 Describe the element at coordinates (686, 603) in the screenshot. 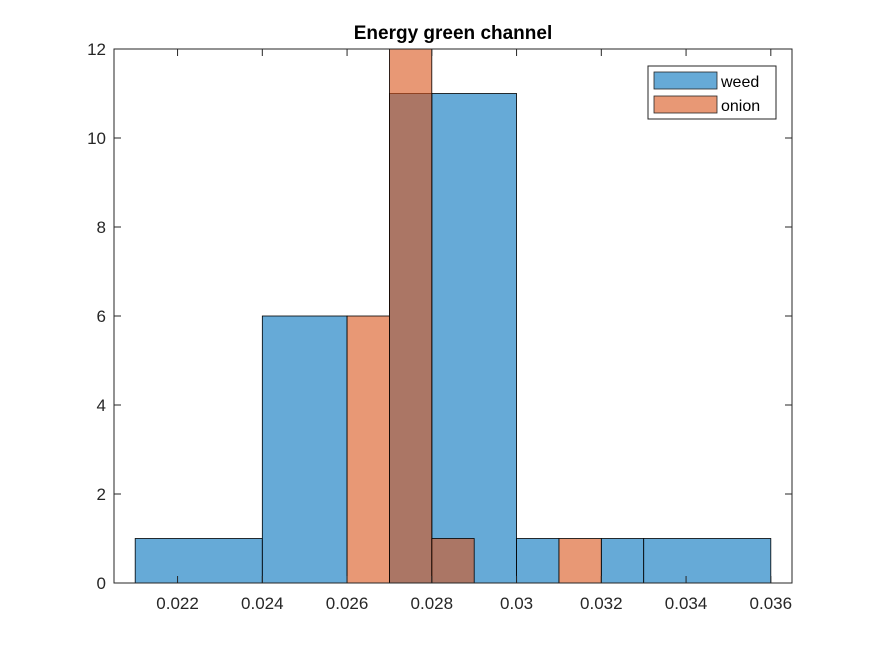

I see `x-tick-label: 0.034` at that location.